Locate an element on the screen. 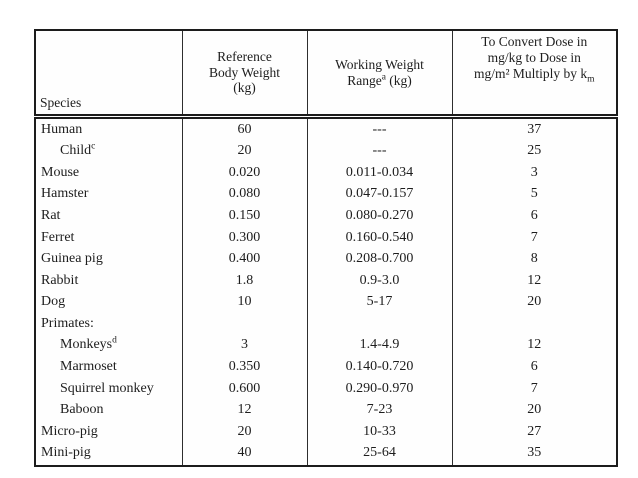 The image size is (638, 478). table-row-monkeys: Monkeysd 3 1.4-4.9 12 is located at coordinates (326, 345).